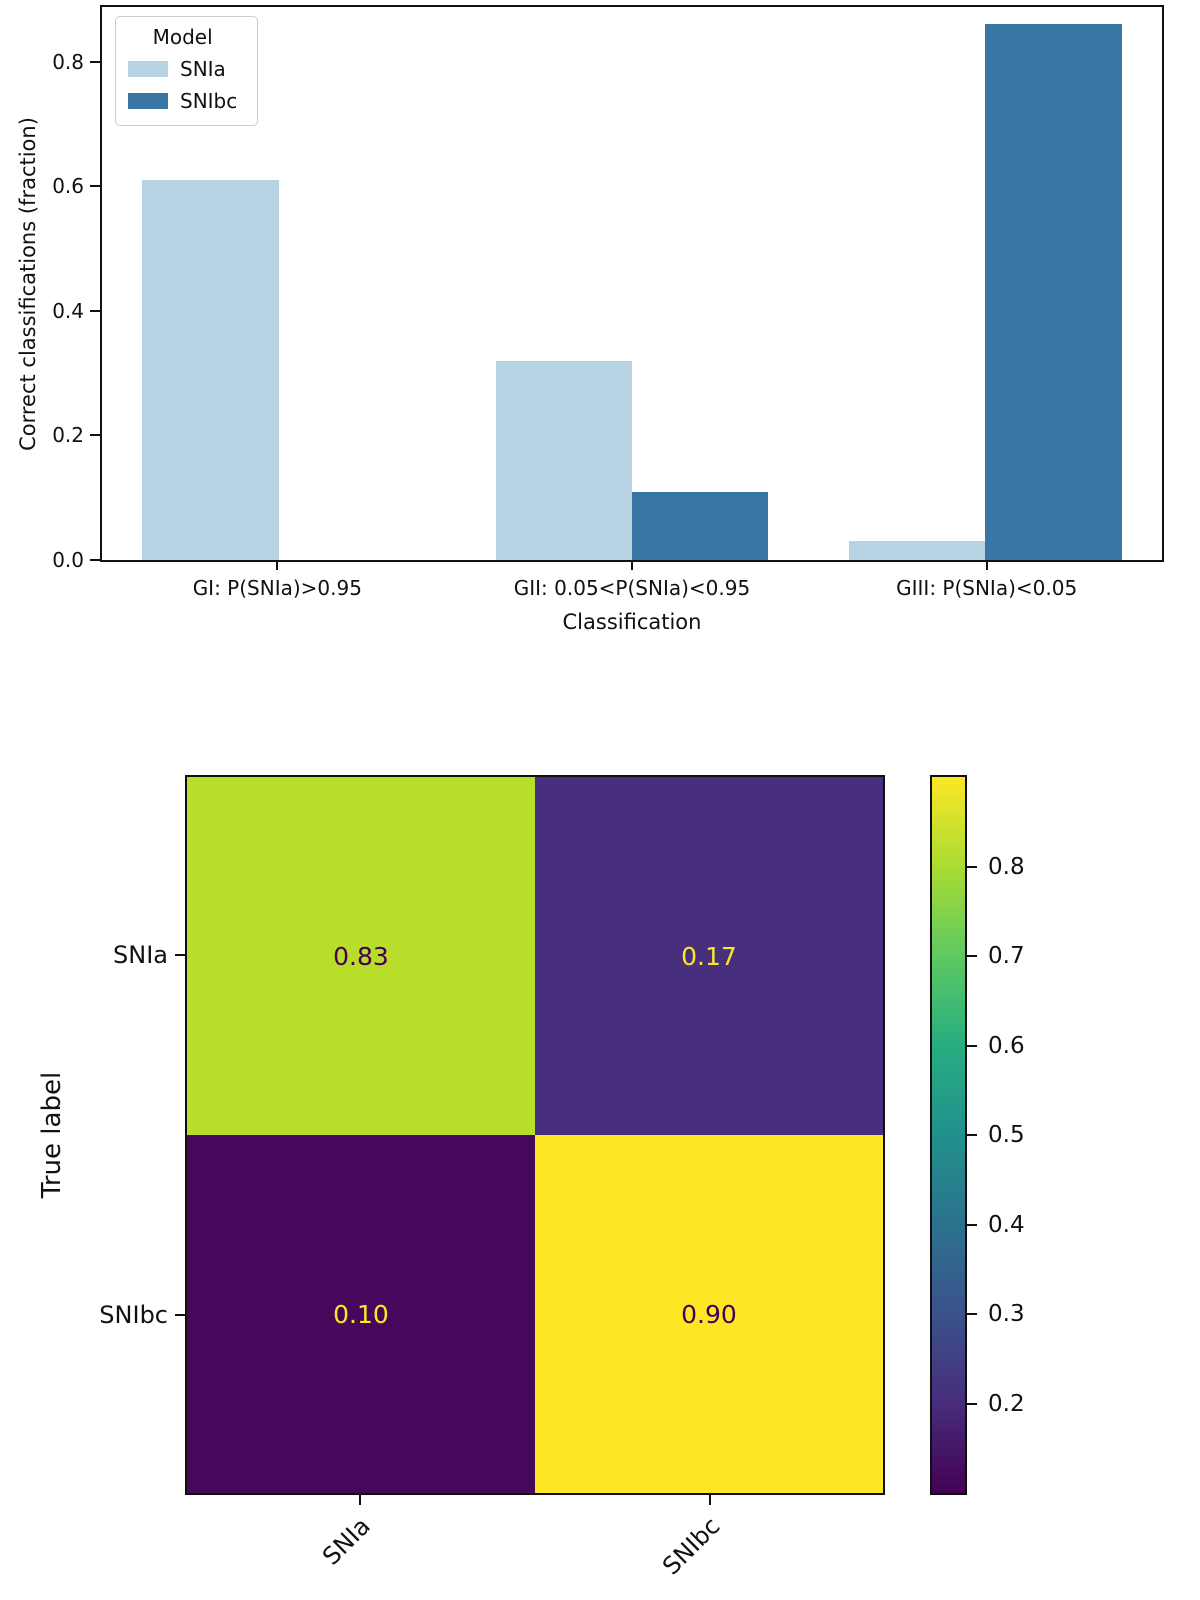  Describe the element at coordinates (68, 61) in the screenshot. I see `y-tick-label: 0.8` at that location.